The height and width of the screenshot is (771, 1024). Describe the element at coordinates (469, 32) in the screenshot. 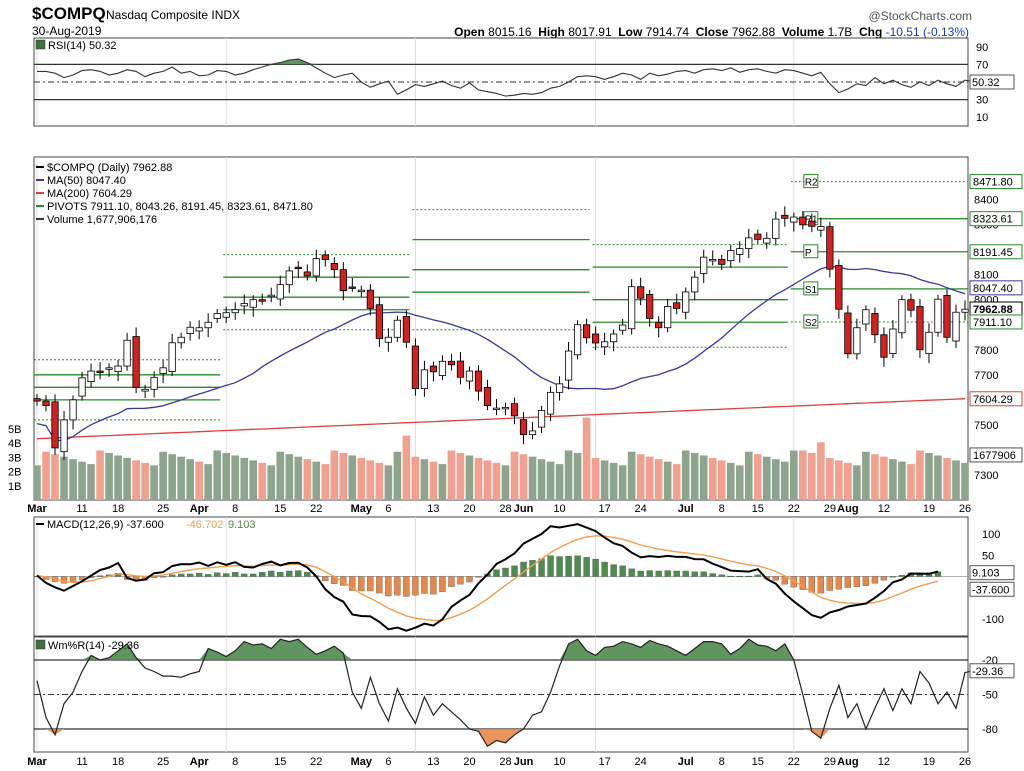

I see `open-label: Open` at that location.